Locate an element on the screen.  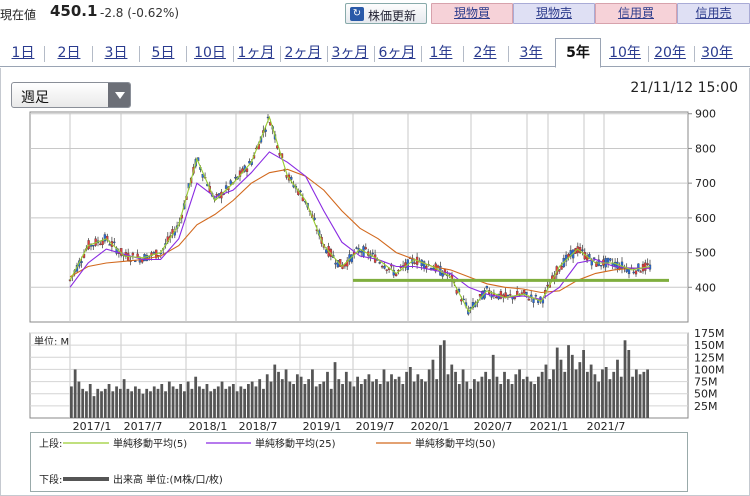
cash-buy-button: 現物買 is located at coordinates (472, 13).